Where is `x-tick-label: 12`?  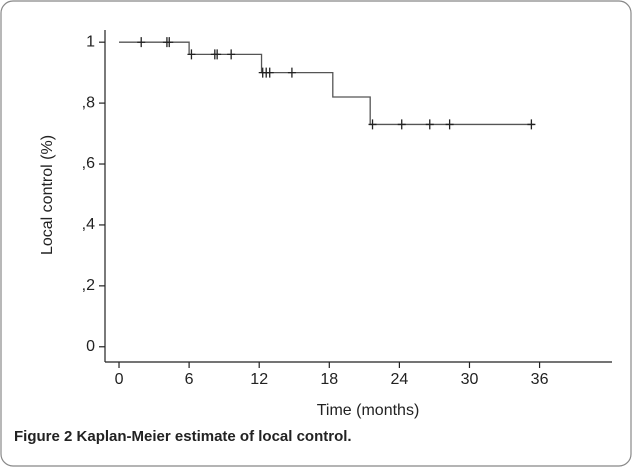 x-tick-label: 12 is located at coordinates (259, 379).